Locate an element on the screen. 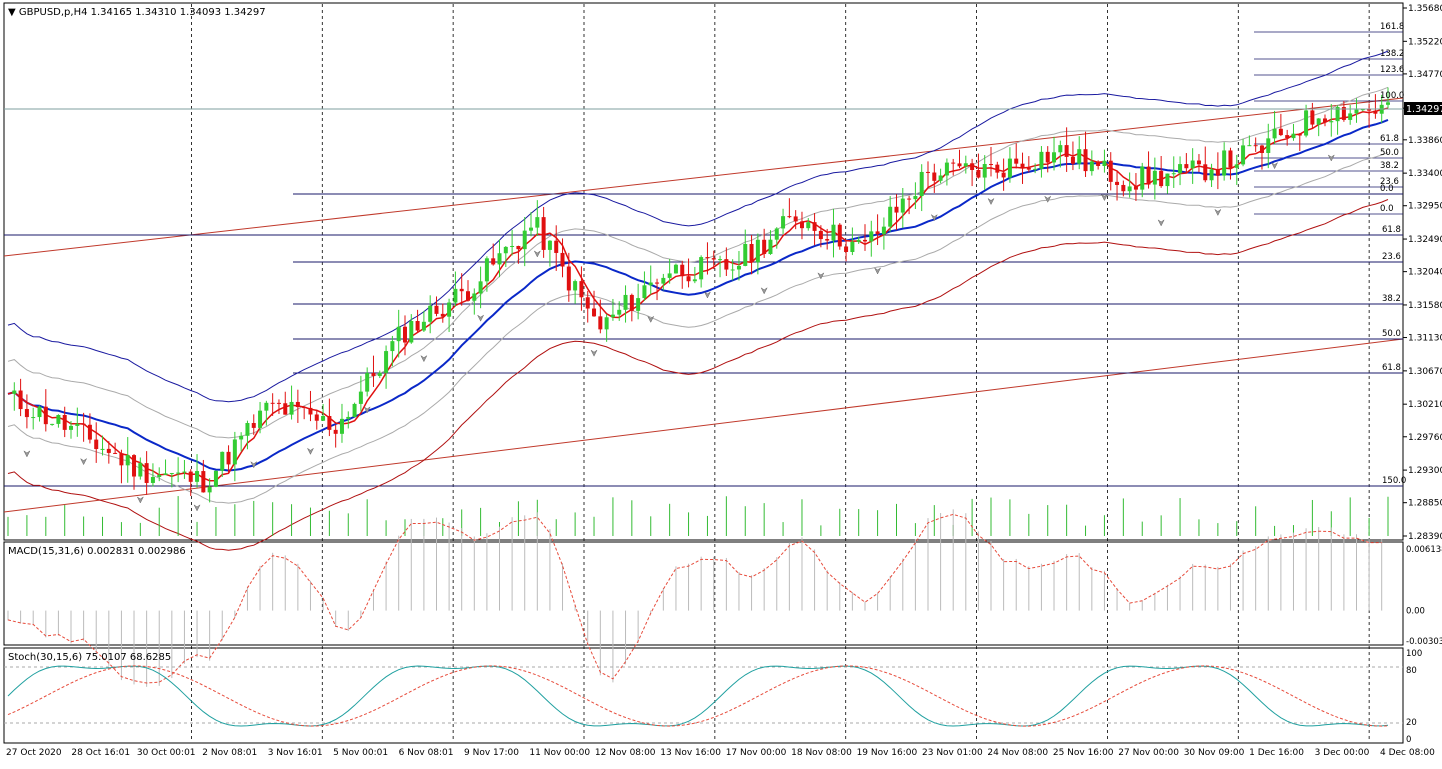  stoch-tick-label: 80 is located at coordinates (1411, 671).